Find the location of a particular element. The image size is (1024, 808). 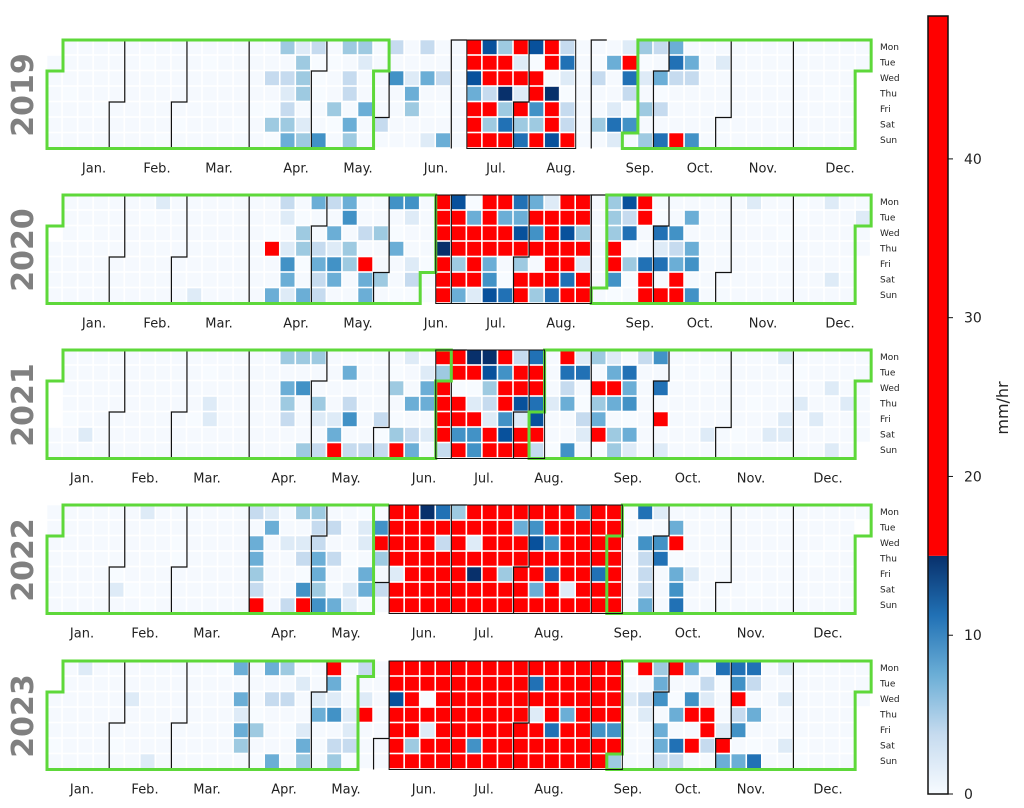

day-label: Sat is located at coordinates (887, 126).